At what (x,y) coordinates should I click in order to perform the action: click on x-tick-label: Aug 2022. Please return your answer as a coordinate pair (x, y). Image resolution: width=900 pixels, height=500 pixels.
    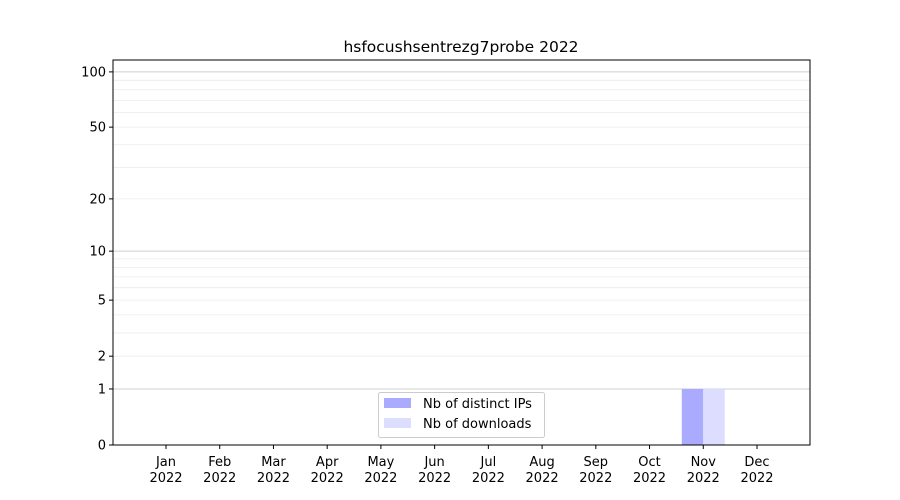
    Looking at the image, I should click on (542, 470).